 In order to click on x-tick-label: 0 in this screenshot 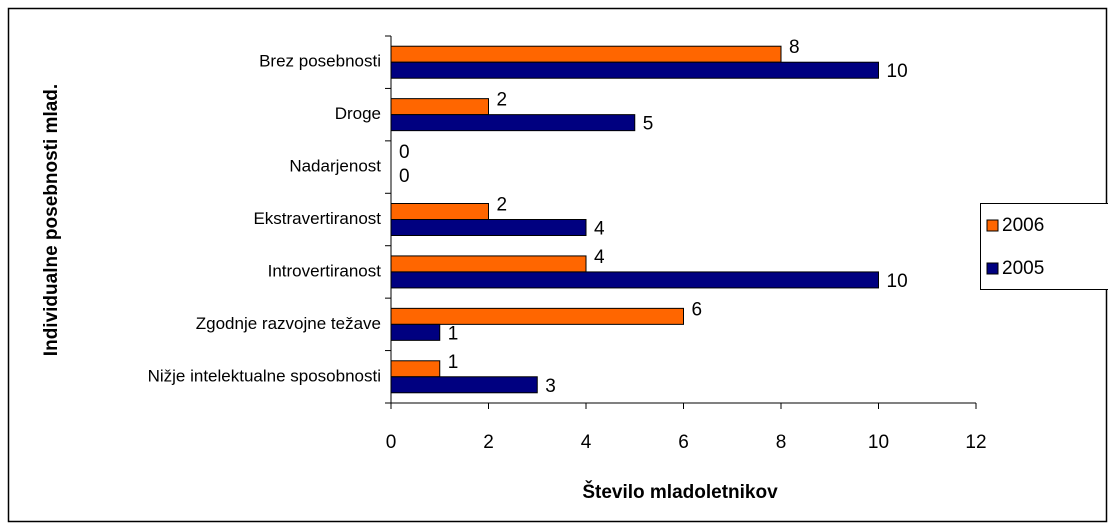, I will do `click(391, 442)`.